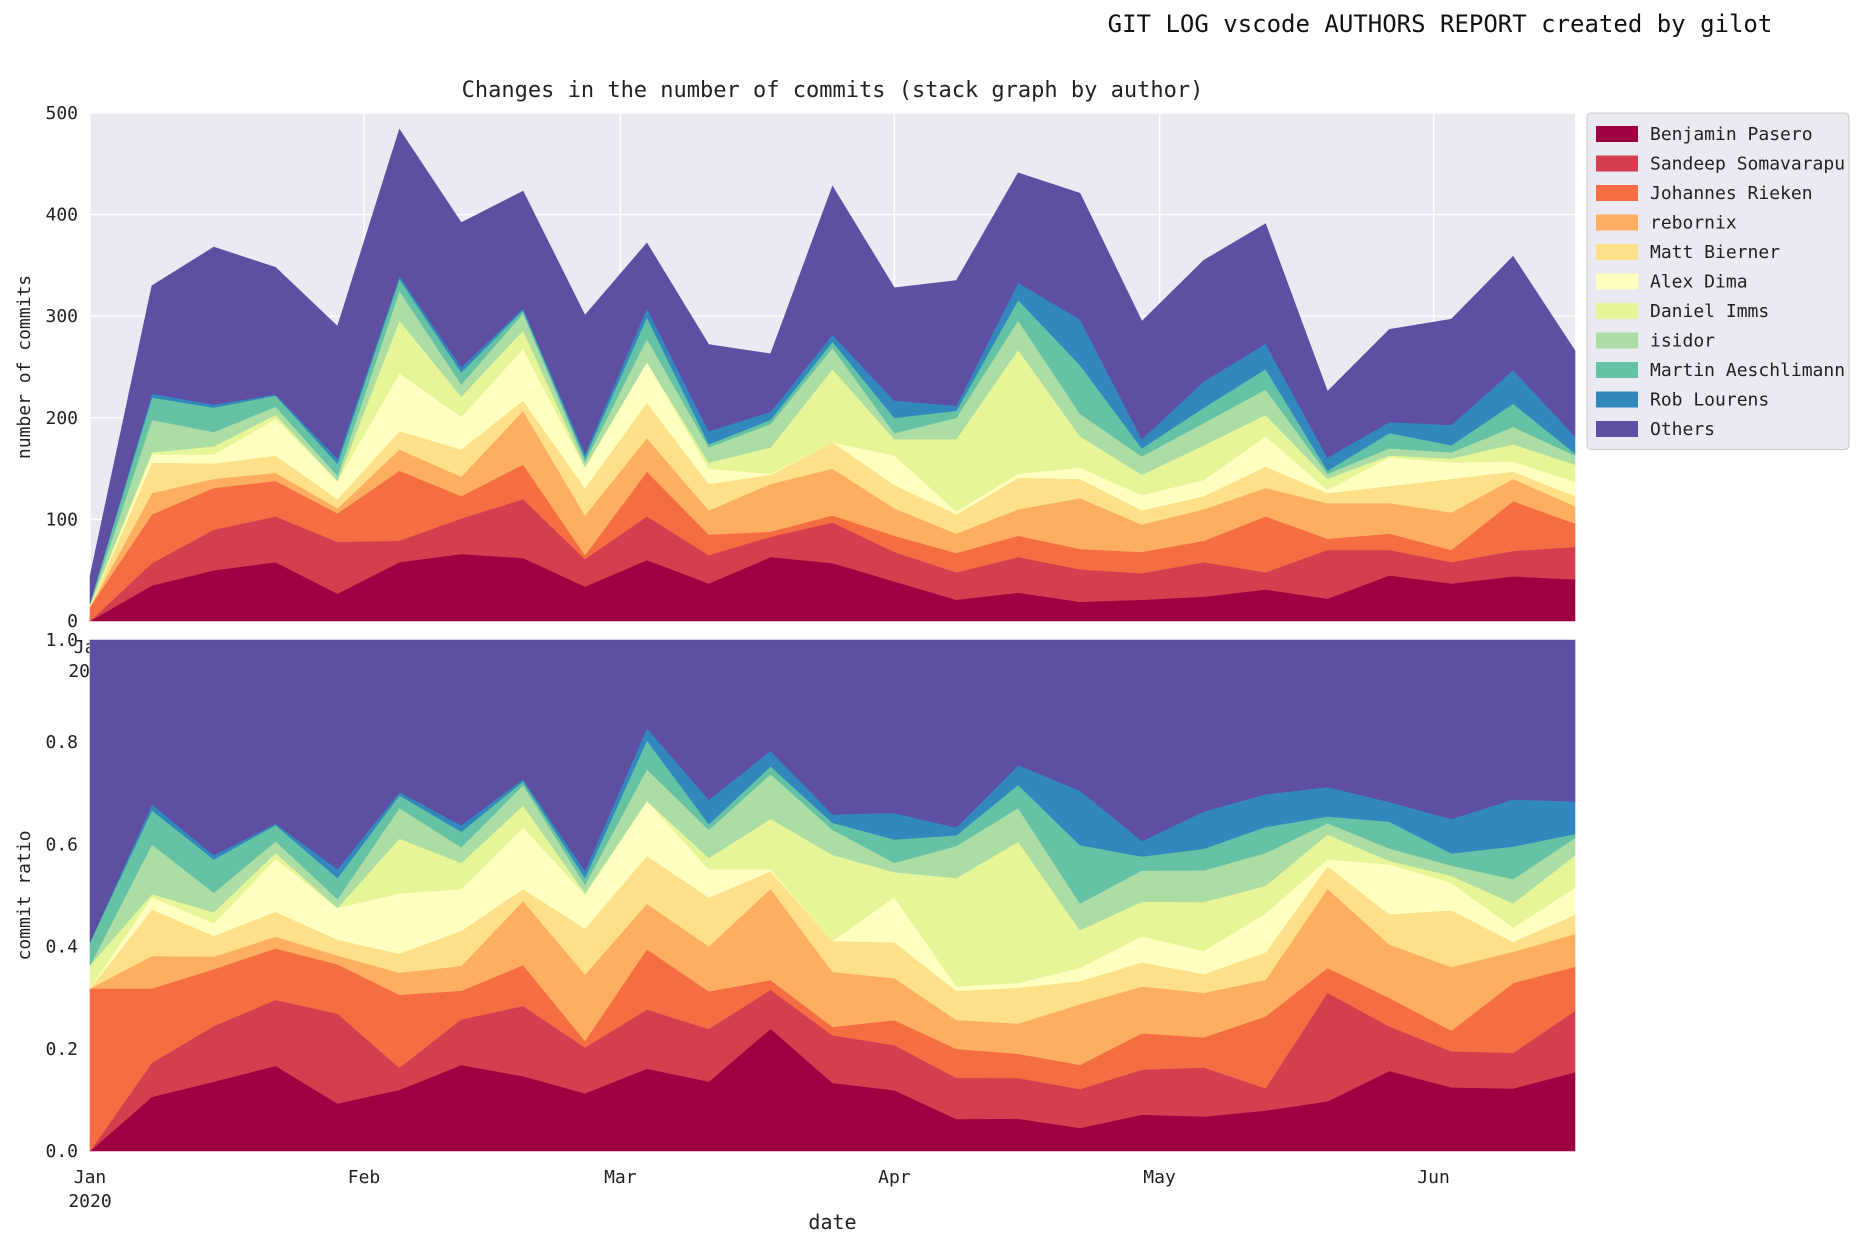 The image size is (1858, 1247). I want to click on y-tick-label: 300, so click(61, 316).